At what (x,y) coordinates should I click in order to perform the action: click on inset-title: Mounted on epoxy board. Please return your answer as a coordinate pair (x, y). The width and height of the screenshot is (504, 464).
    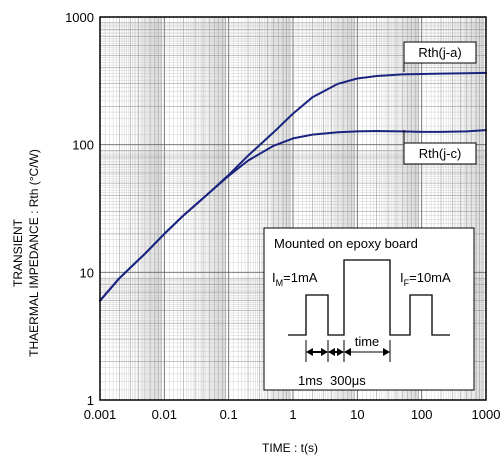
    Looking at the image, I should click on (346, 243).